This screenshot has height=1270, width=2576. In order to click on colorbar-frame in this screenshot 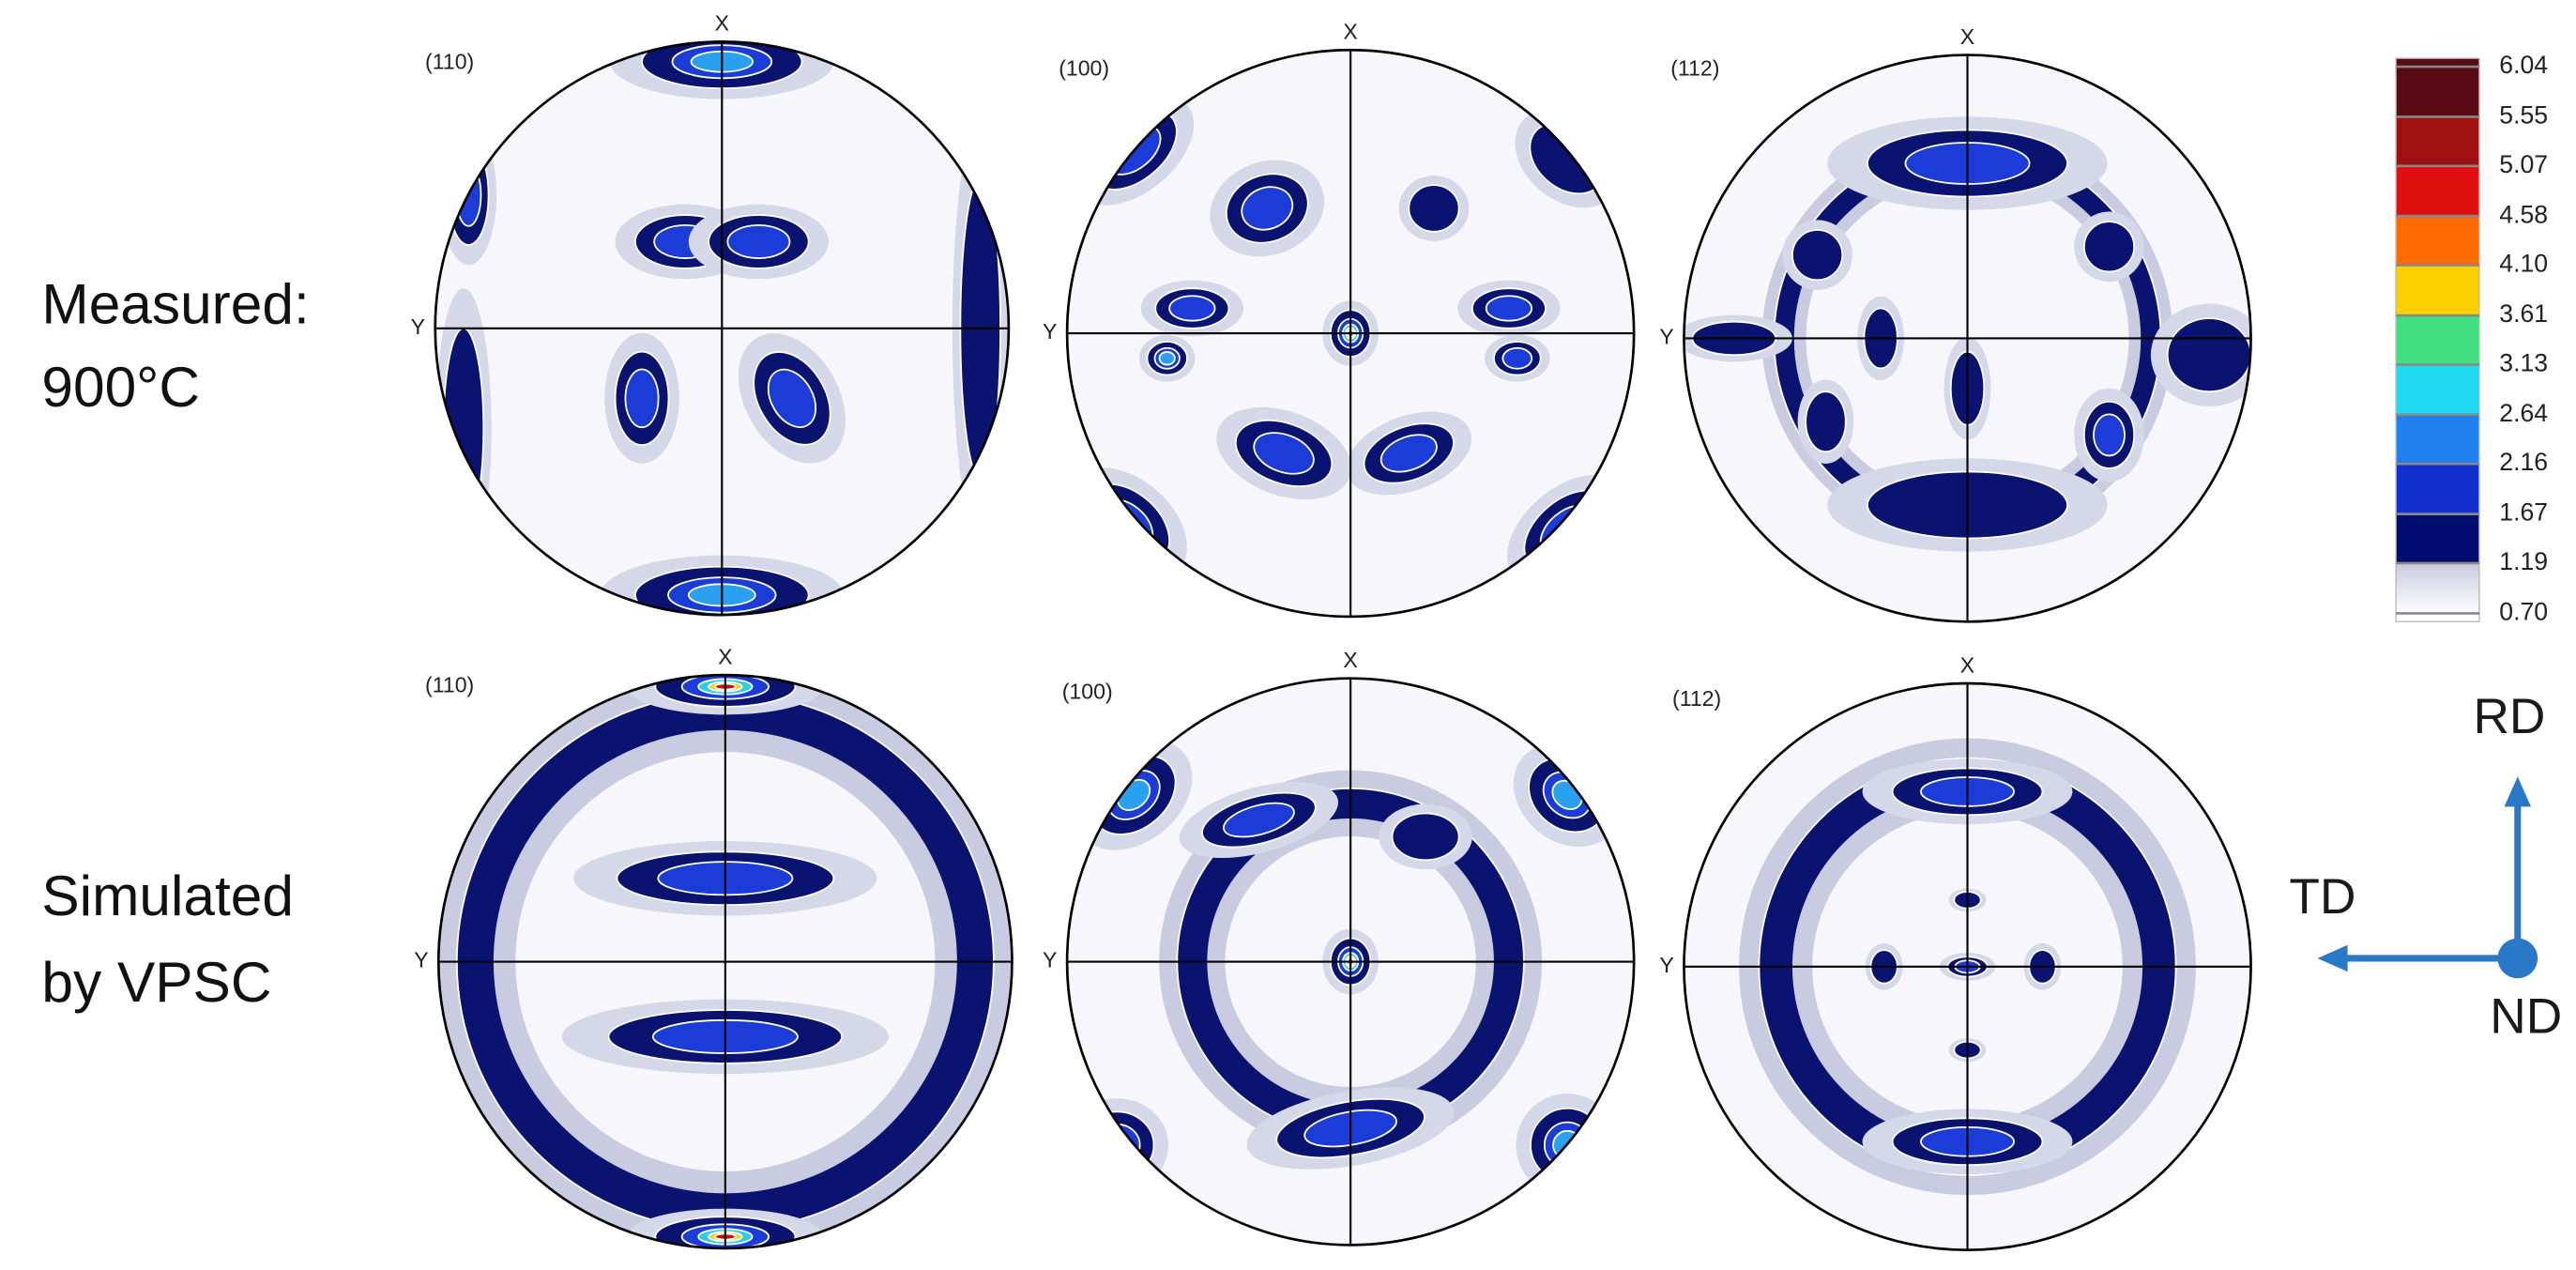, I will do `click(2437, 340)`.